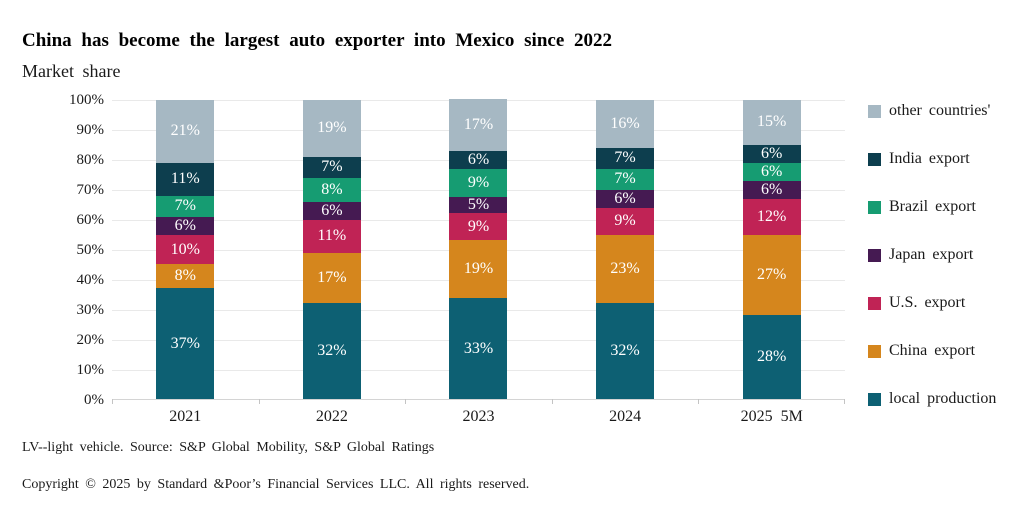 Image resolution: width=1024 pixels, height=514 pixels. I want to click on y-tick-label: 40%, so click(90, 280).